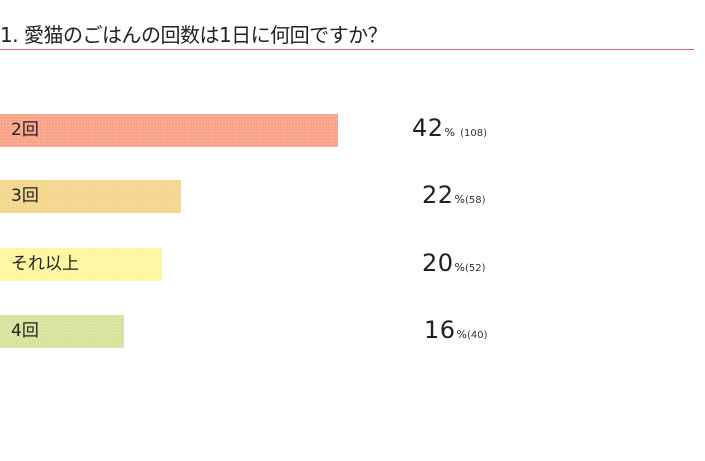  Describe the element at coordinates (45, 264) in the screenshot. I see `bar-label: それ以上` at that location.